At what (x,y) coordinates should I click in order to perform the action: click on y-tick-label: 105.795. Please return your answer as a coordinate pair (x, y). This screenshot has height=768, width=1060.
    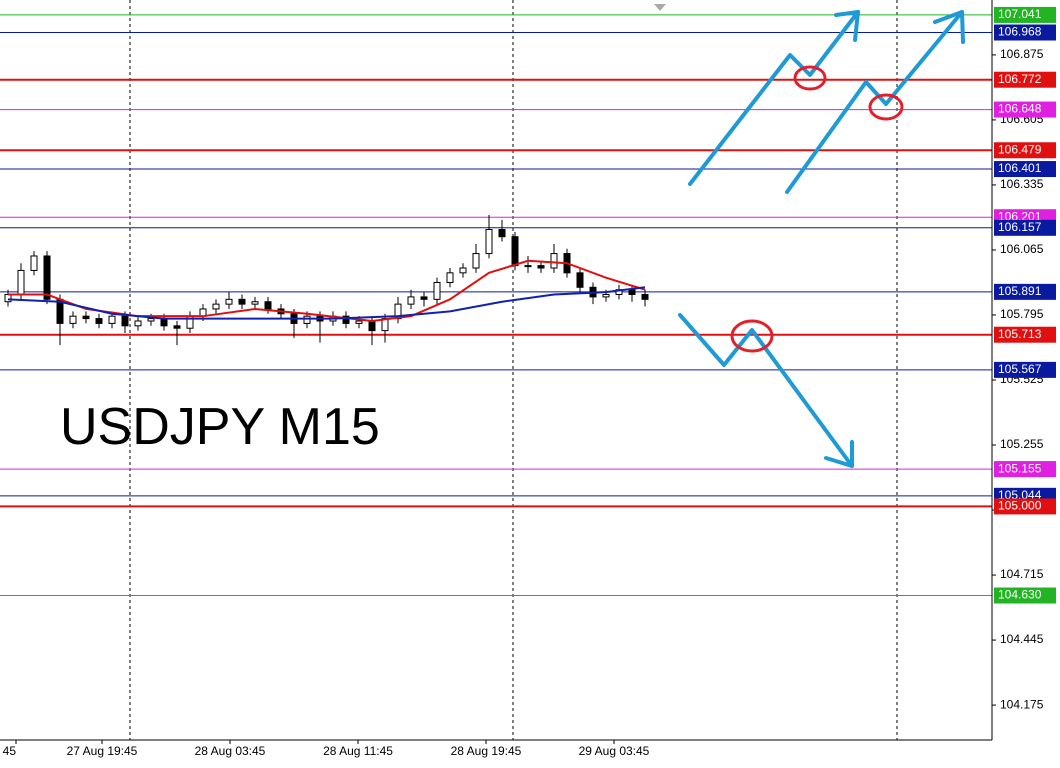
    Looking at the image, I should click on (1022, 314).